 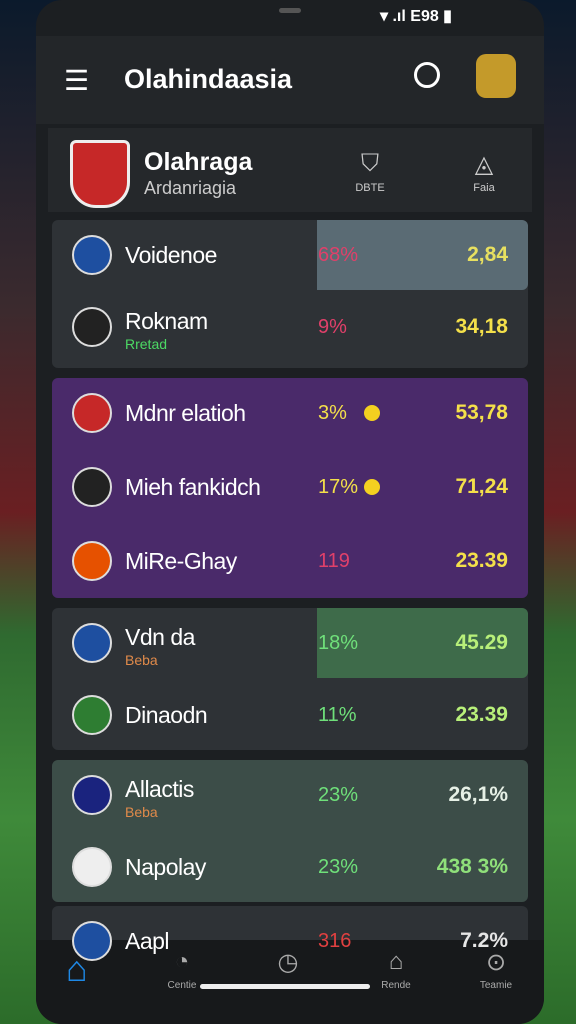 What do you see at coordinates (496, 76) in the screenshot?
I see `profile-avatar` at bounding box center [496, 76].